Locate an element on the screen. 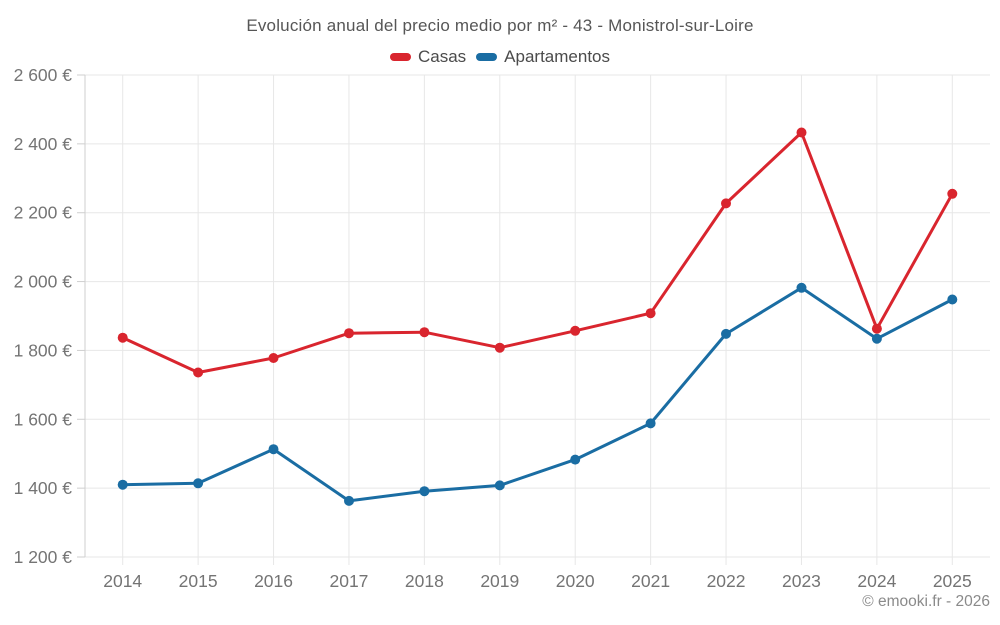  data-point-casas-2015 is located at coordinates (198, 372).